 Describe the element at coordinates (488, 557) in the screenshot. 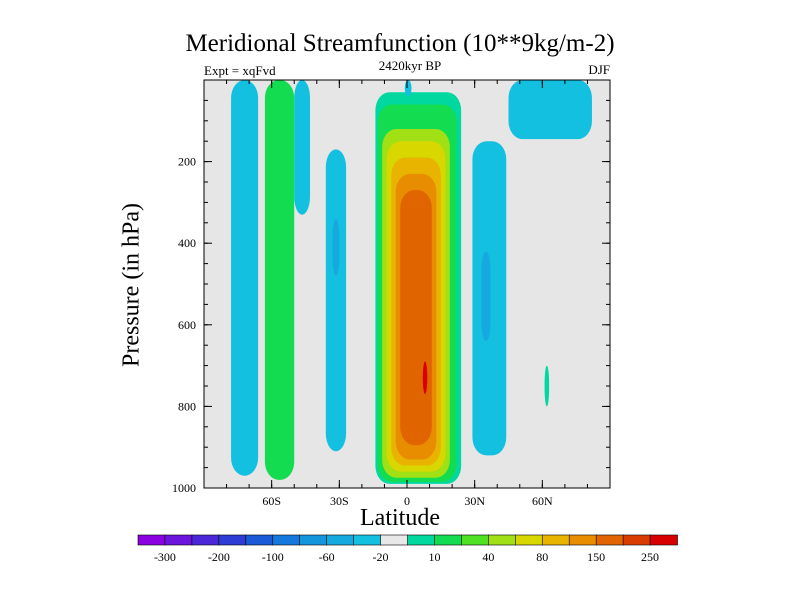

I see `colorbar-label: 40` at that location.